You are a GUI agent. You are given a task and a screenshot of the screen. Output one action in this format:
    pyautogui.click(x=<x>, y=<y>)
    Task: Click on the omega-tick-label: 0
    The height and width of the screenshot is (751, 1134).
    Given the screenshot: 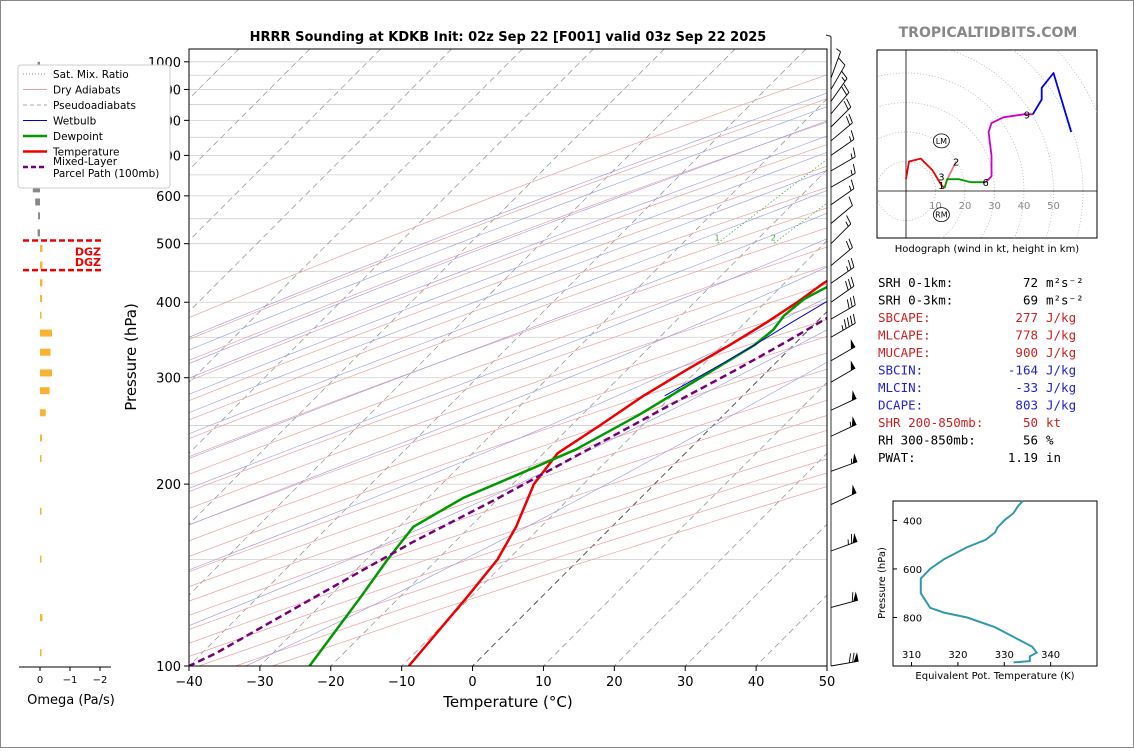 What is the action you would take?
    pyautogui.click(x=40, y=680)
    